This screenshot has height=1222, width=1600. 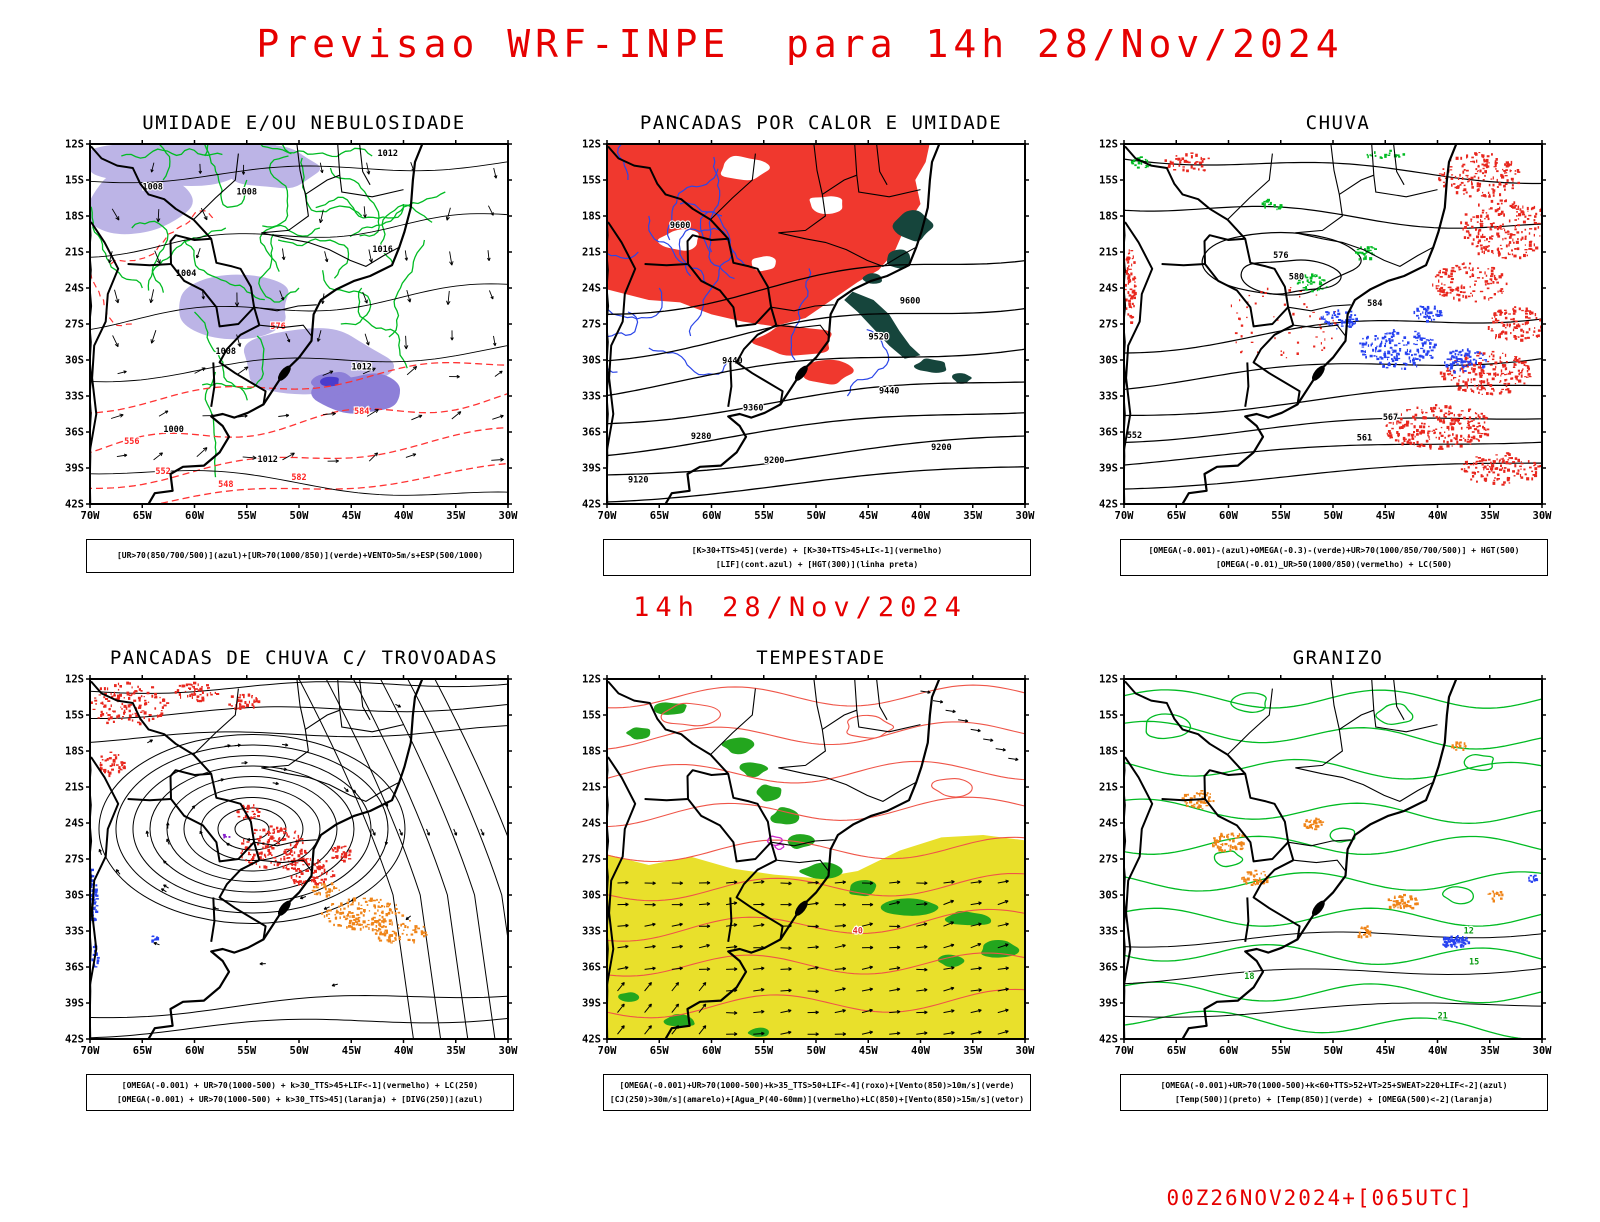 I want to click on page-title: Previsao WRF-INPE para 14h 28/Nov/2024, so click(x=800, y=44).